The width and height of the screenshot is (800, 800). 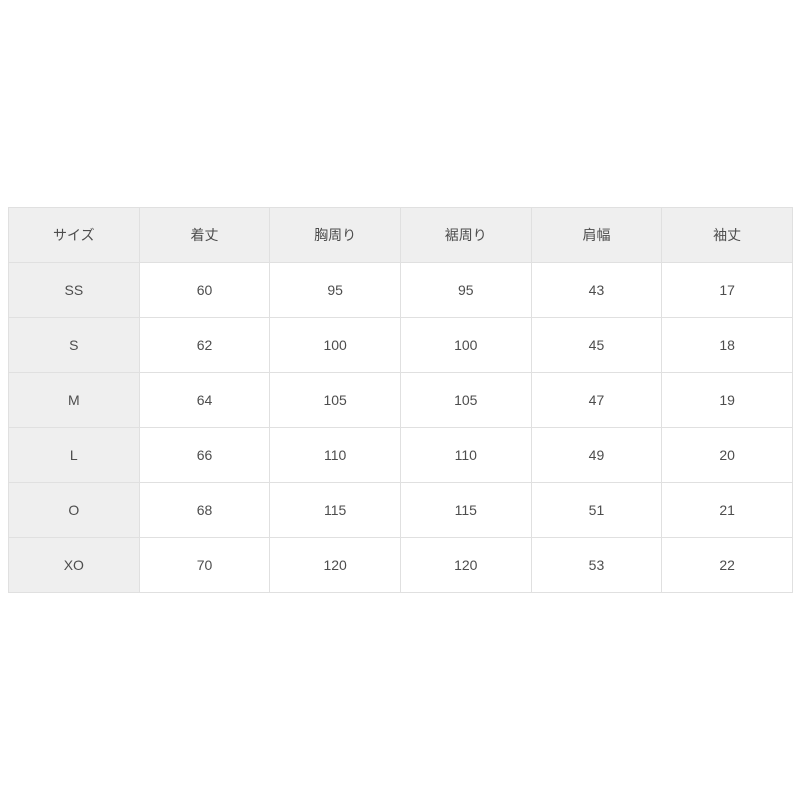 I want to click on table-row: M 64 105 105 47 19, so click(x=400, y=400).